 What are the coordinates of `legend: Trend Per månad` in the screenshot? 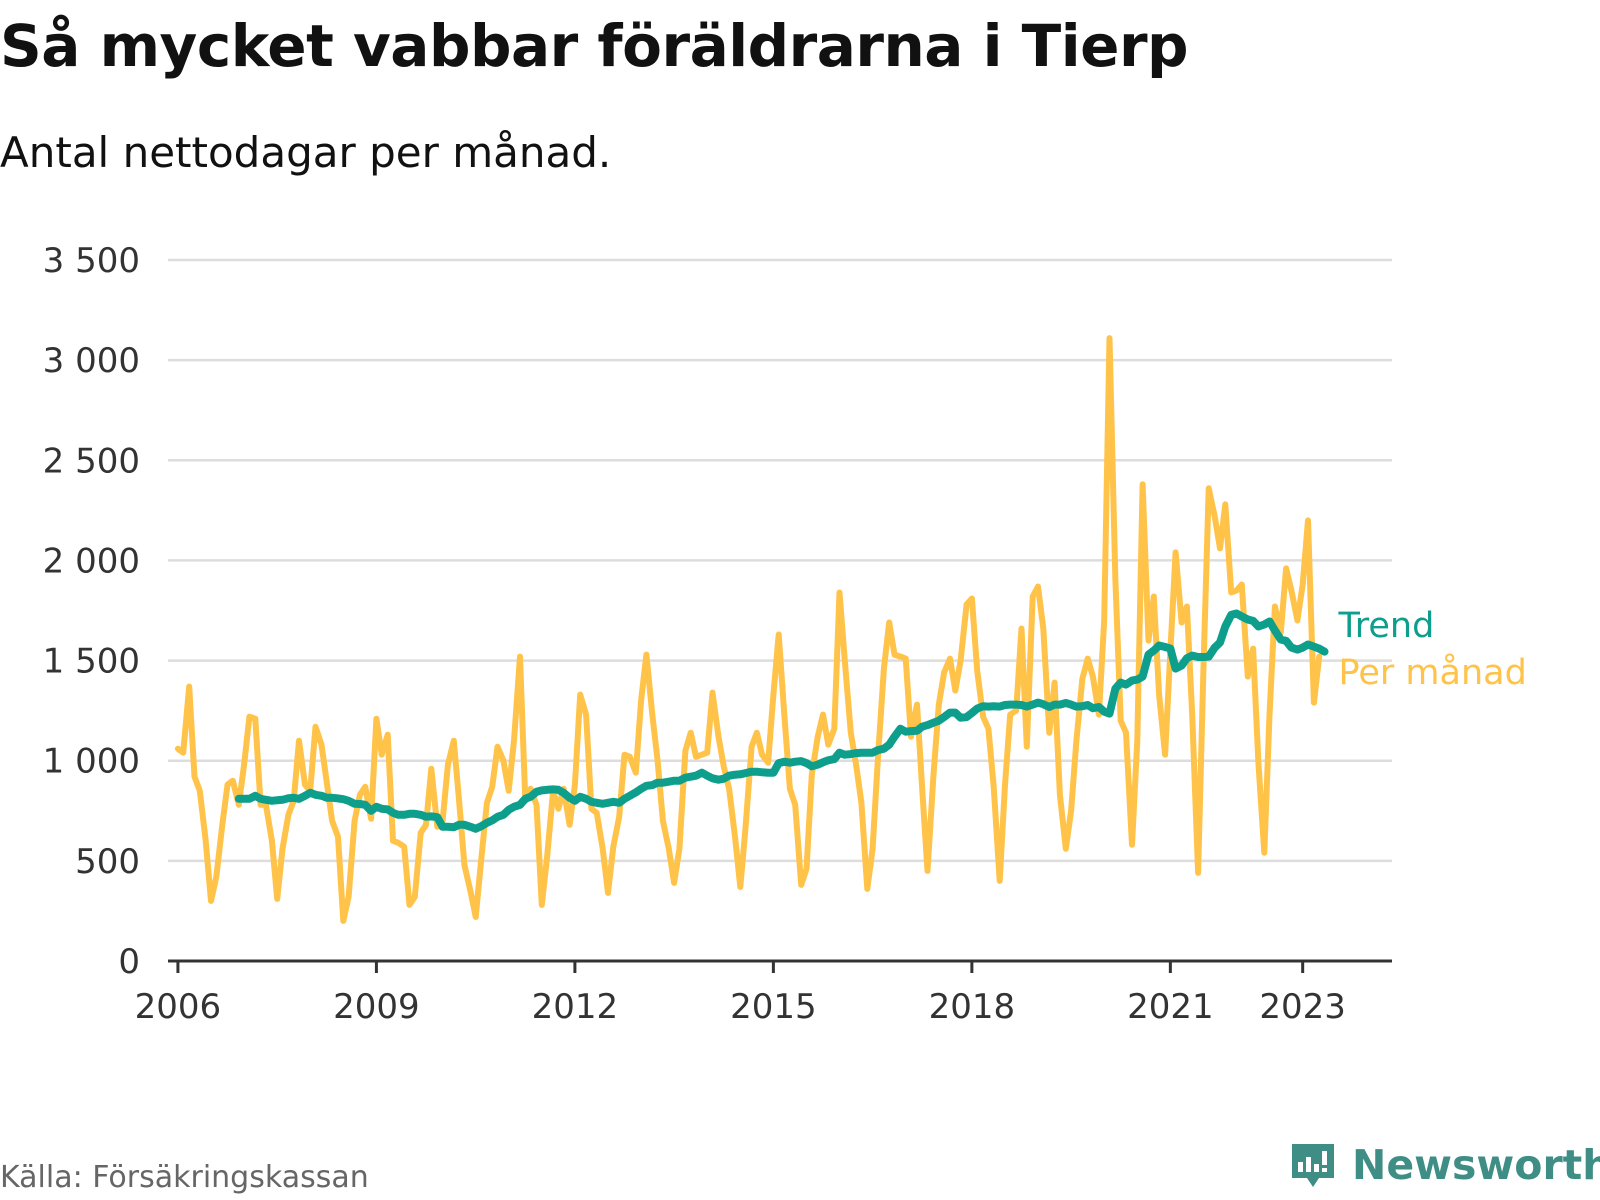 It's located at (1432, 649).